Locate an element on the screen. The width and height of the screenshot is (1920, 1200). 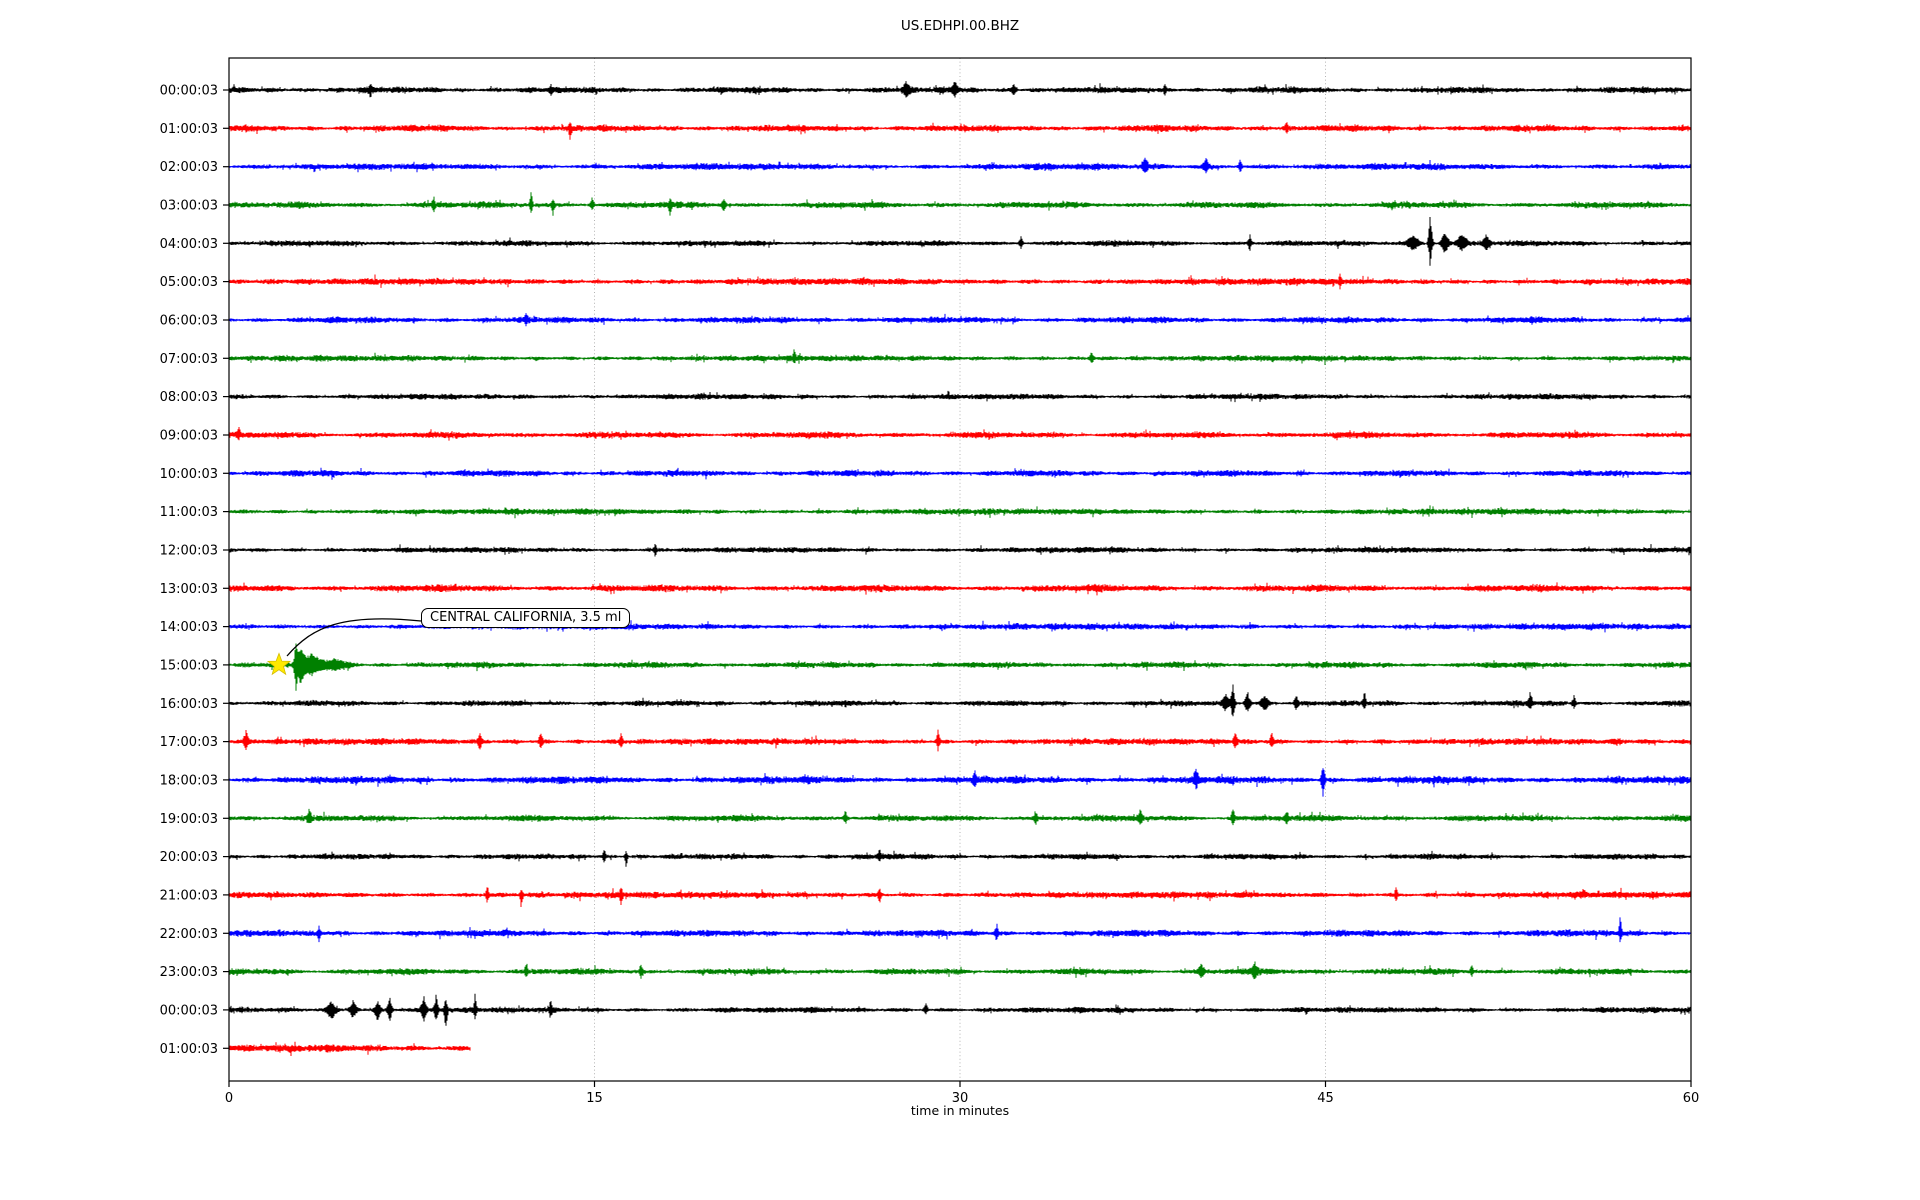
row-label-2: 02:00:03 is located at coordinates (189, 167).